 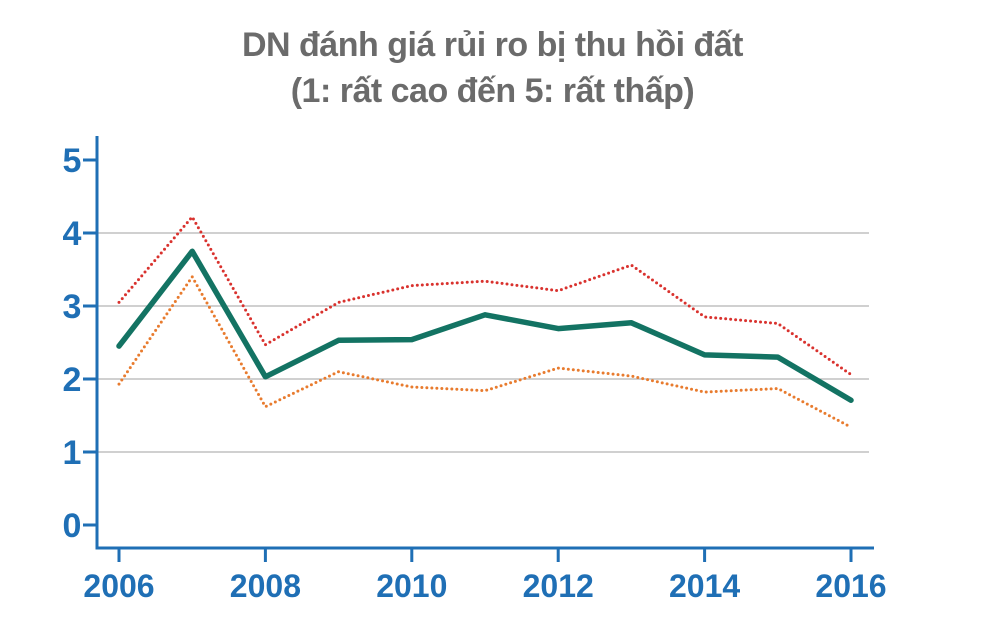 What do you see at coordinates (72, 380) in the screenshot?
I see `y-tick-label-2: 2` at bounding box center [72, 380].